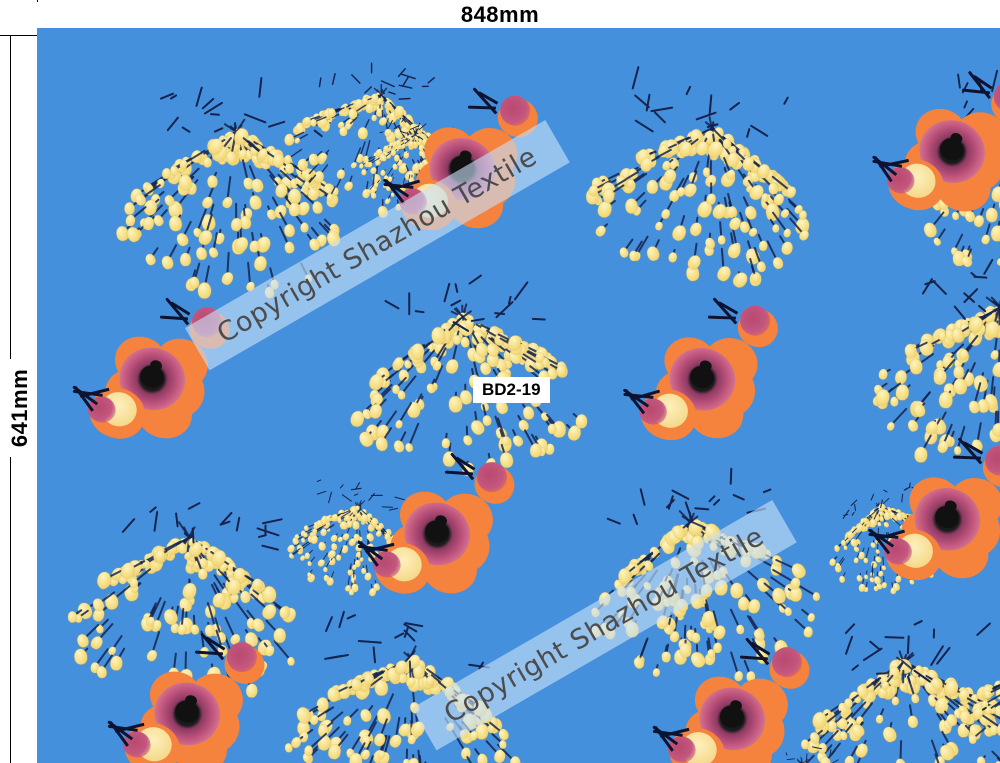 The height and width of the screenshot is (763, 1000). What do you see at coordinates (511, 390) in the screenshot?
I see `pattern-code-label: BD2-19` at bounding box center [511, 390].